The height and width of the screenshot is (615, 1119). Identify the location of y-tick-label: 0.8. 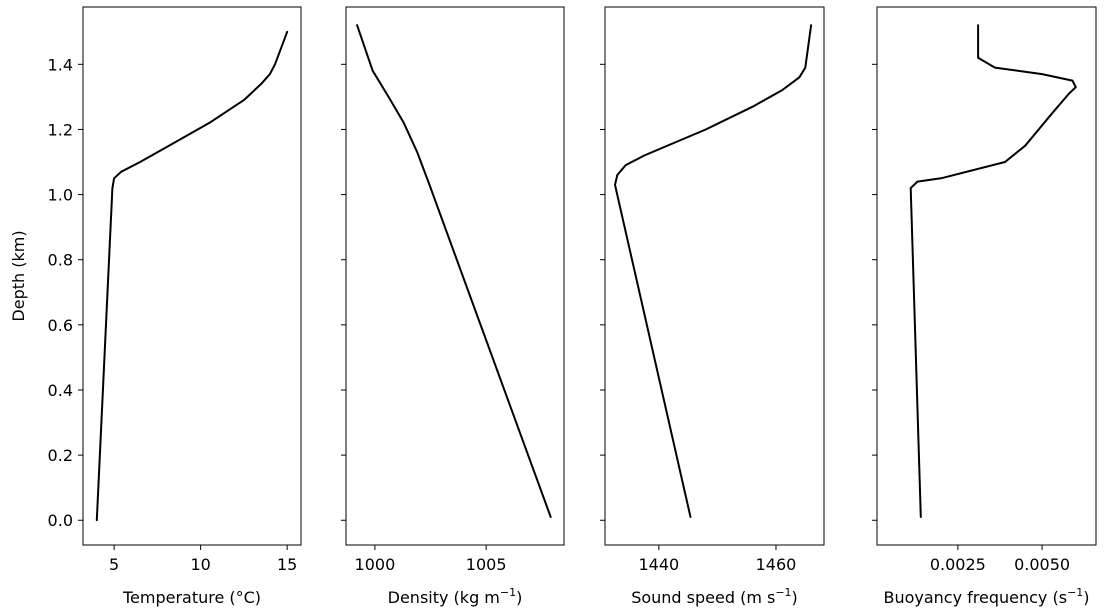
(60, 260).